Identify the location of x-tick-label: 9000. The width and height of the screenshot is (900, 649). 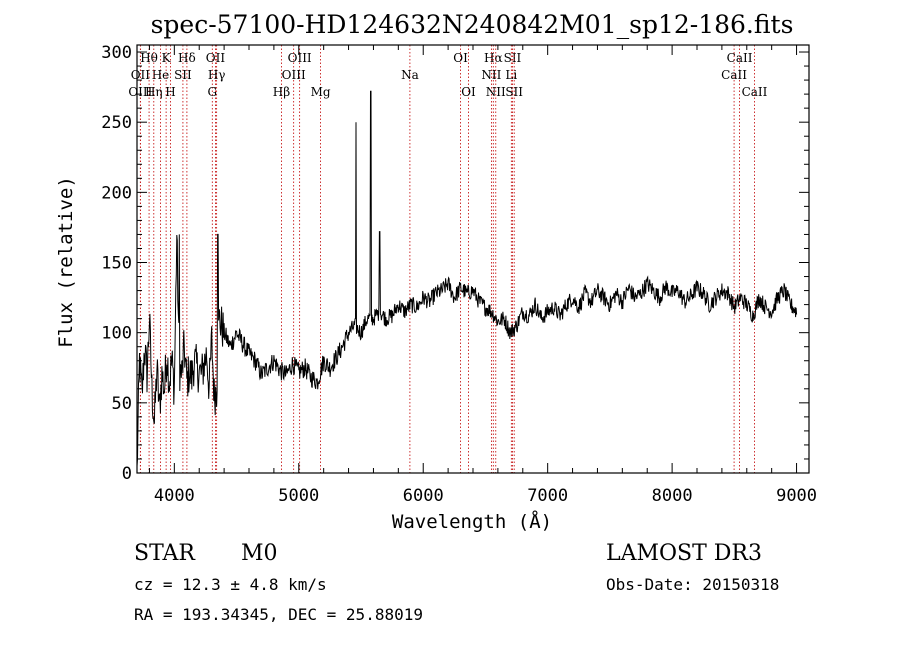
(796, 496).